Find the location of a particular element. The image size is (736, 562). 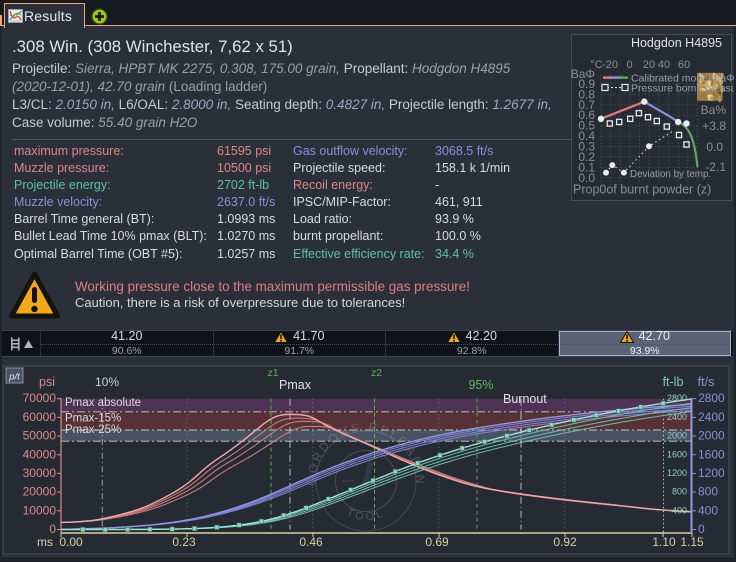

svg-text: Pressure bomb measu is located at coordinates (683, 89).